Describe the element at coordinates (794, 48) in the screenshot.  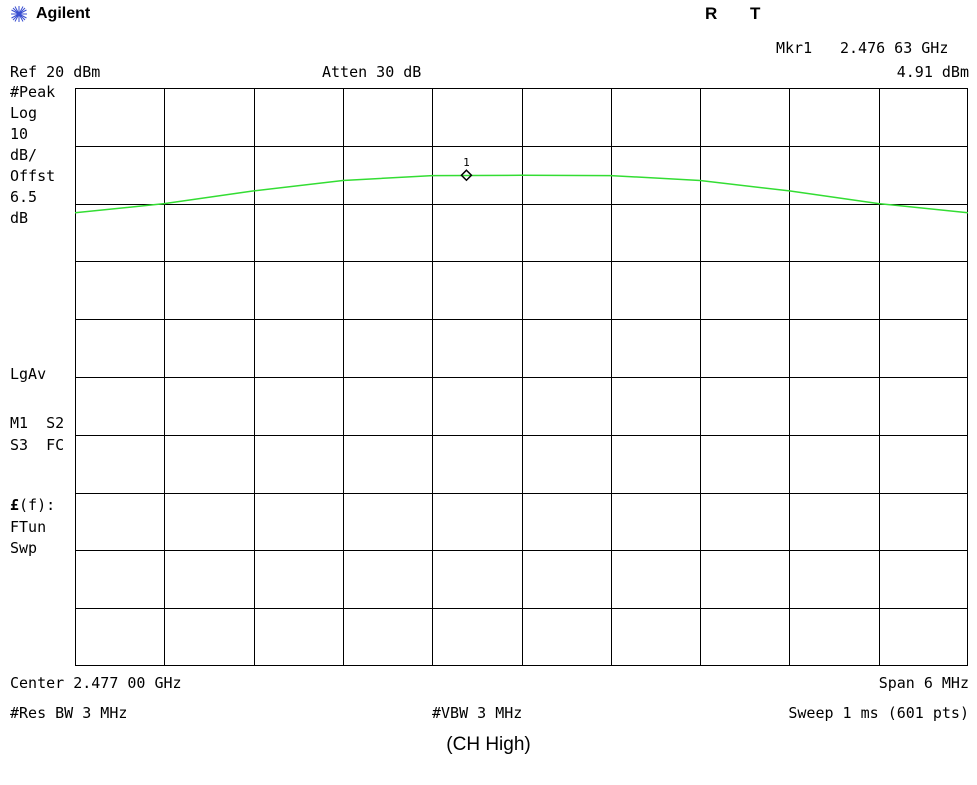
I see `marker-readout-label: Mkr1` at that location.